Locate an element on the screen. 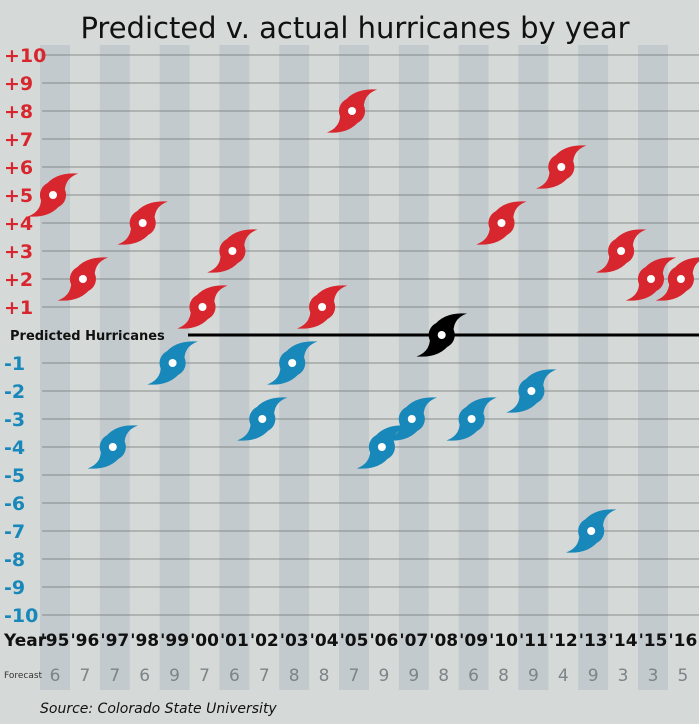 This screenshot has height=724, width=699. forecast-value: 5 is located at coordinates (682, 676).